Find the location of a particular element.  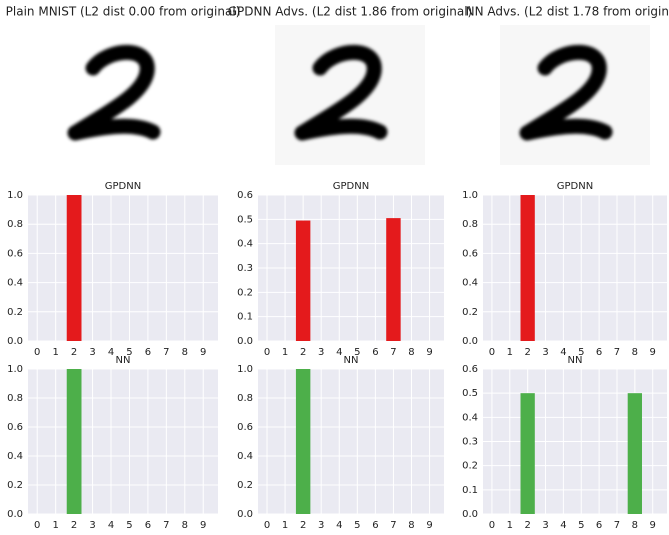

image-title: GPDNN Advs. (L2 dist 1.86 from original) is located at coordinates (350, 12).